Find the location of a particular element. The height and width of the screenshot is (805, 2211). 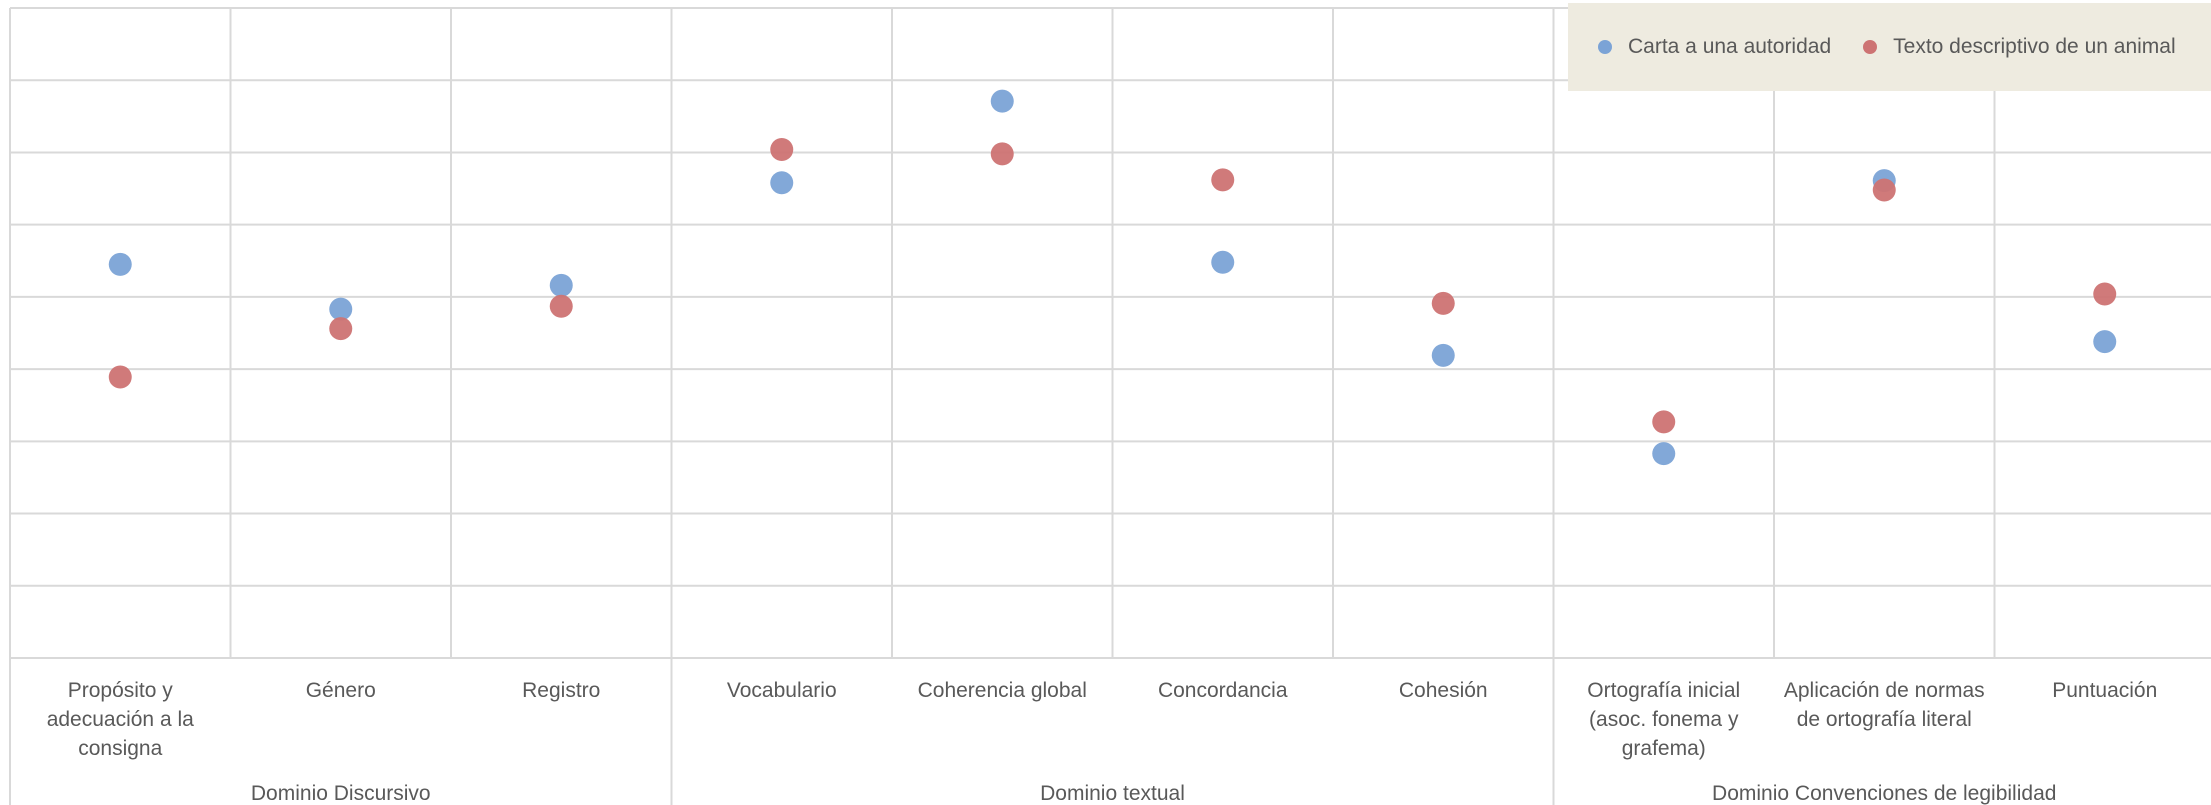

category-label-line: Vocabulario is located at coordinates (782, 690).